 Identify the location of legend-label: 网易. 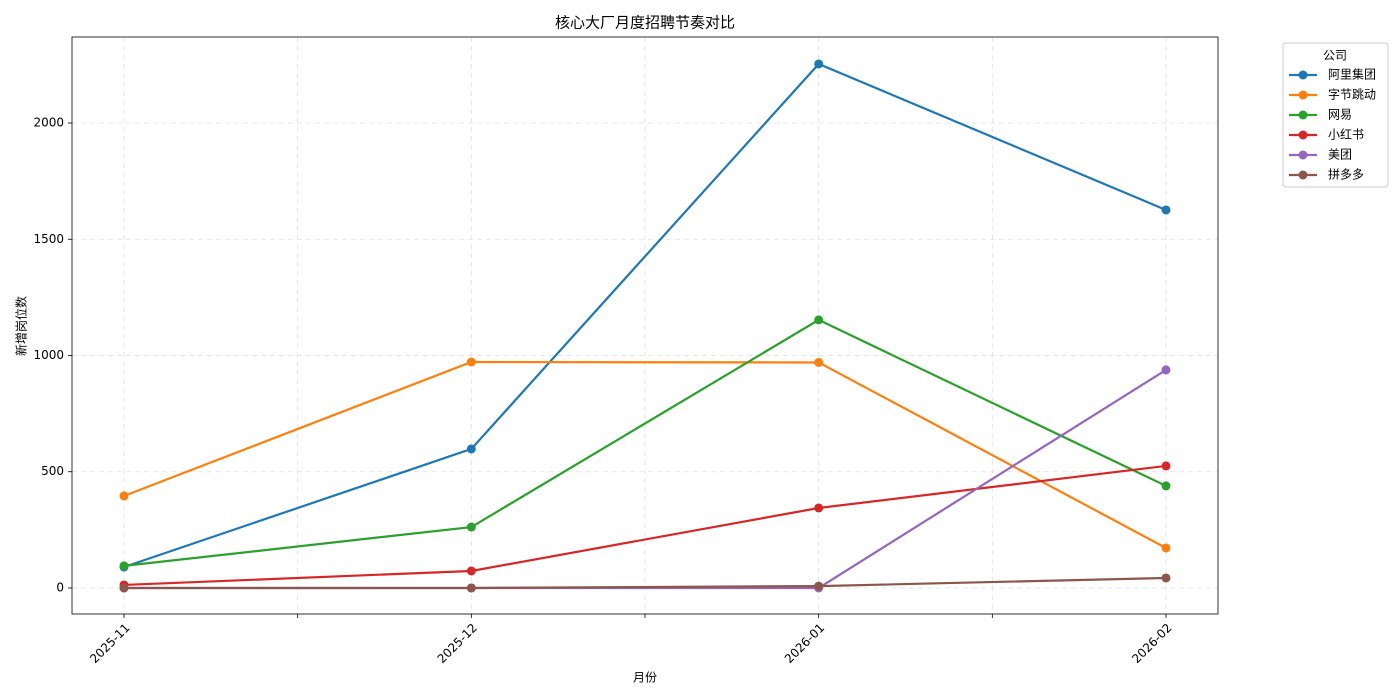
(1340, 115).